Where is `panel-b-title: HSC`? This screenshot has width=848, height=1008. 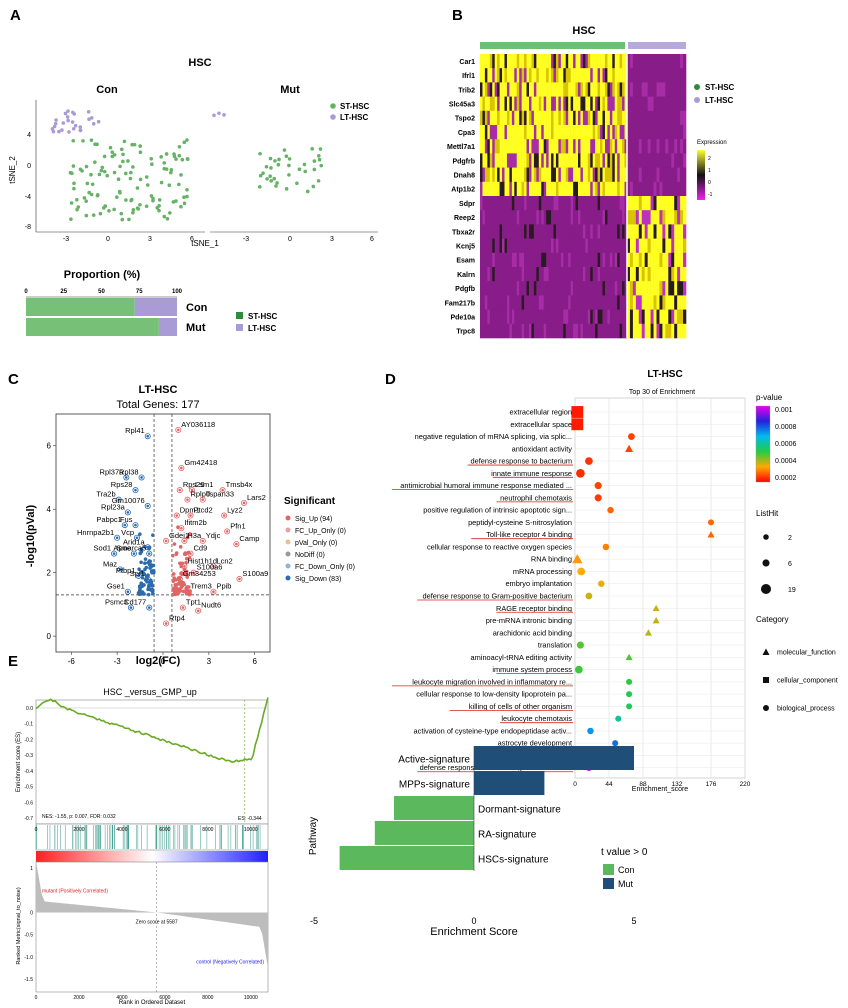 panel-b-title: HSC is located at coordinates (583, 31).